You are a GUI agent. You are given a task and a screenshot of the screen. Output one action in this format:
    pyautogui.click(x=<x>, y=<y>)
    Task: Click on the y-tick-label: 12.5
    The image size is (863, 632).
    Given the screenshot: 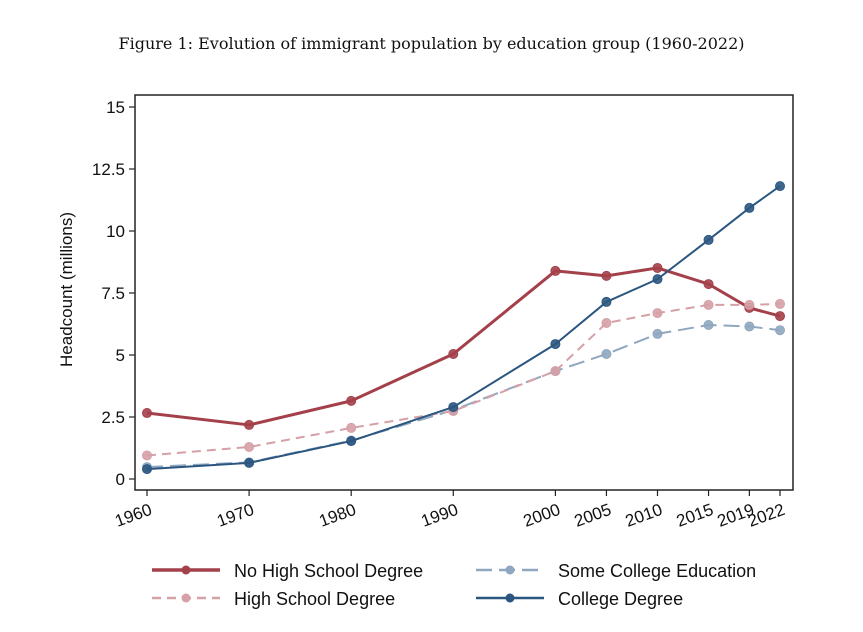 What is the action you would take?
    pyautogui.click(x=108, y=169)
    